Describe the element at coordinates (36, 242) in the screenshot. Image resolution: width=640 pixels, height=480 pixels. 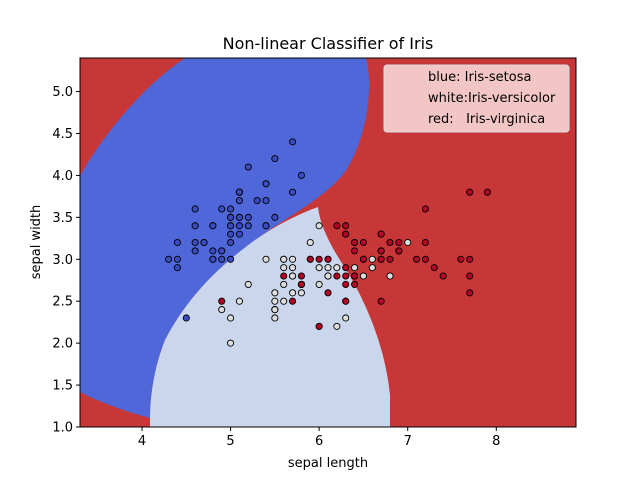
I see `y-axis-label: sepal width` at that location.